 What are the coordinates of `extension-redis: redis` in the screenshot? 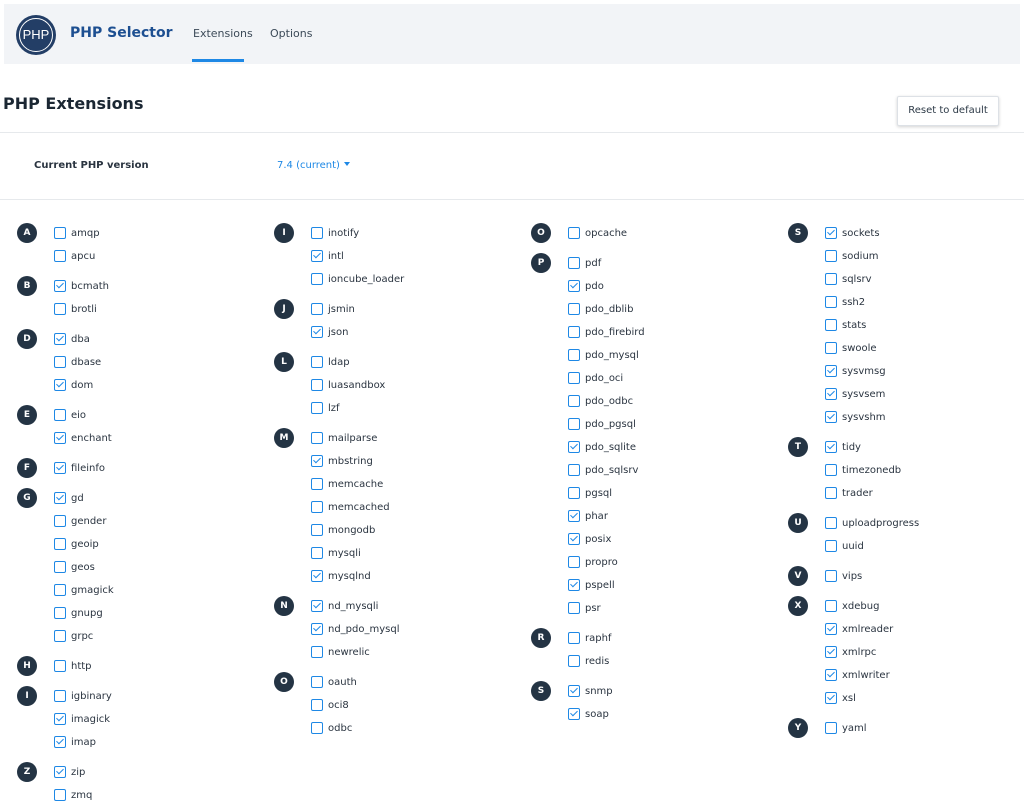 It's located at (588, 661).